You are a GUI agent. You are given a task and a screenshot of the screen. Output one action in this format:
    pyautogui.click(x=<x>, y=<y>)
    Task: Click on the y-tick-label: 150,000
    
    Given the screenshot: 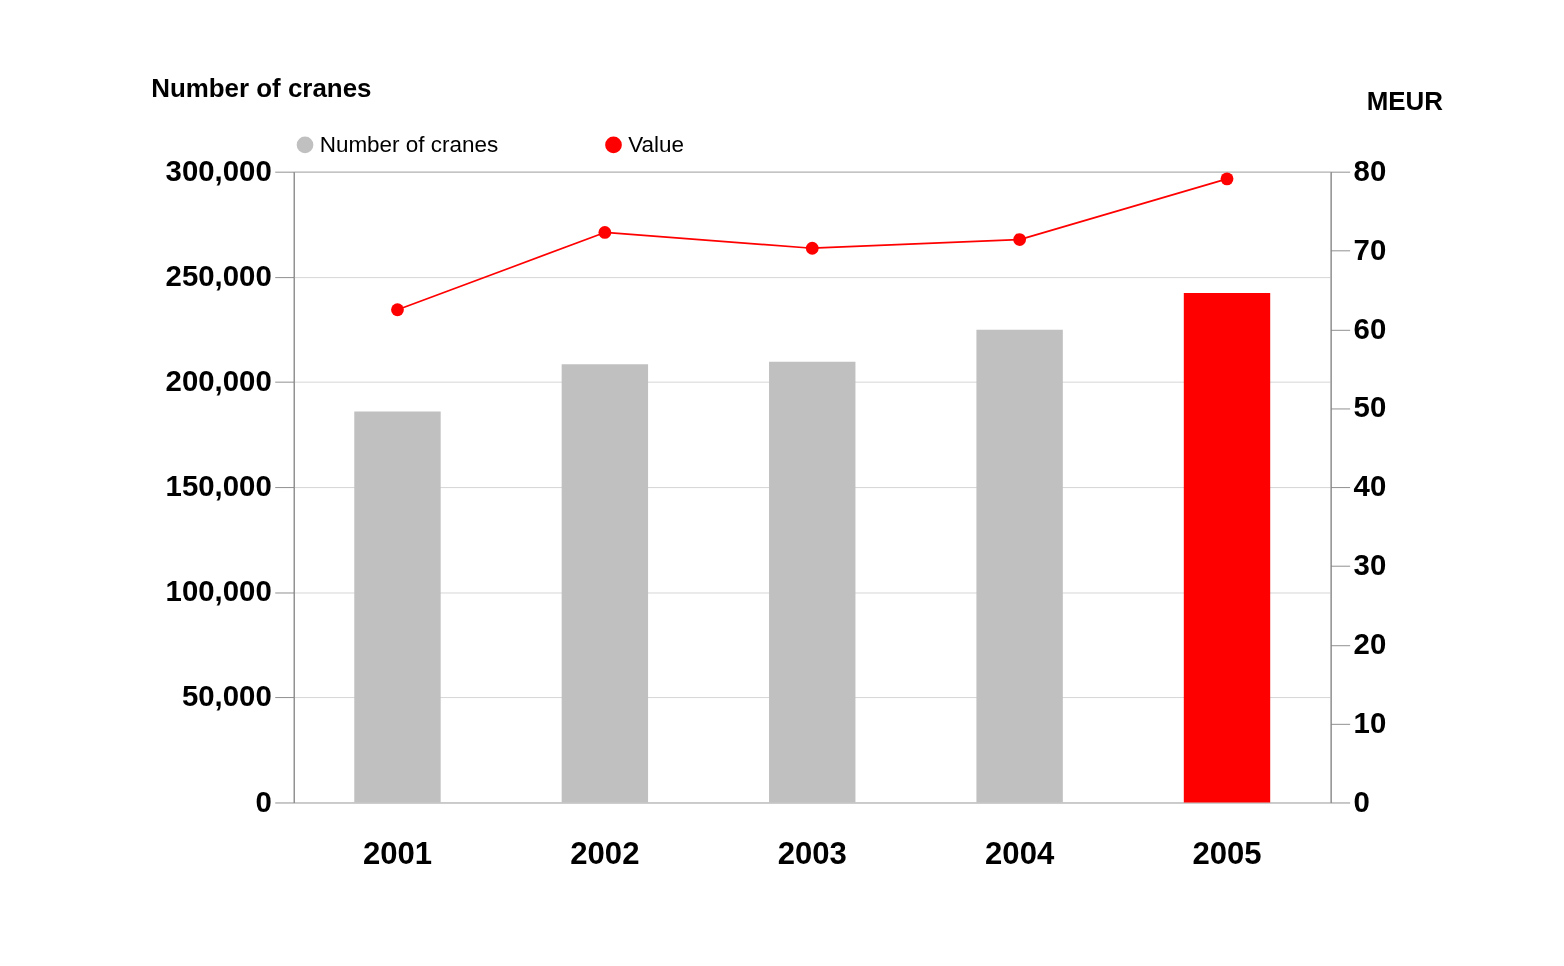 What is the action you would take?
    pyautogui.click(x=218, y=486)
    